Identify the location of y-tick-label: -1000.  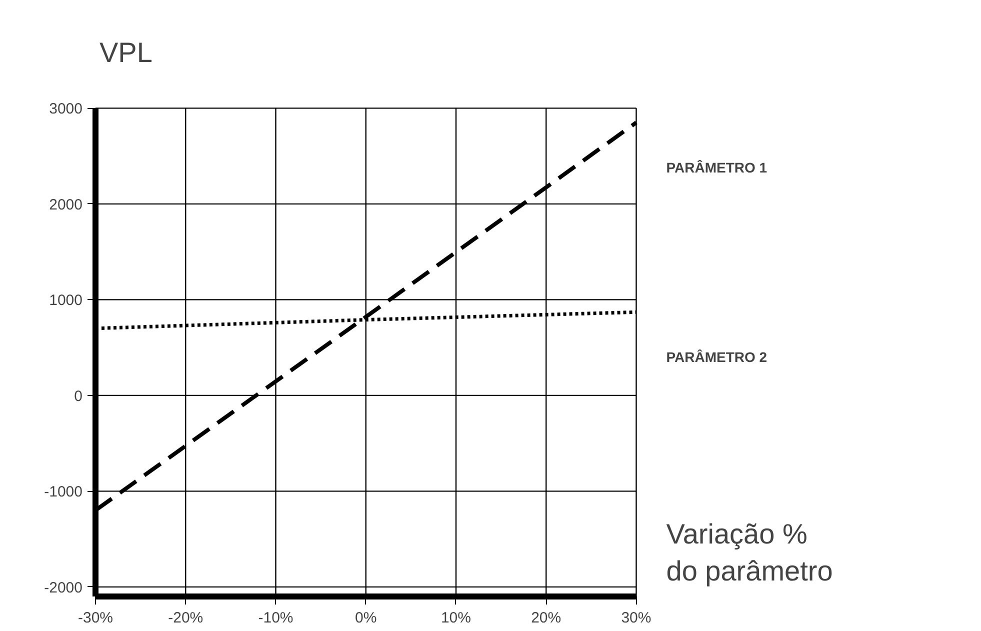
(63, 492).